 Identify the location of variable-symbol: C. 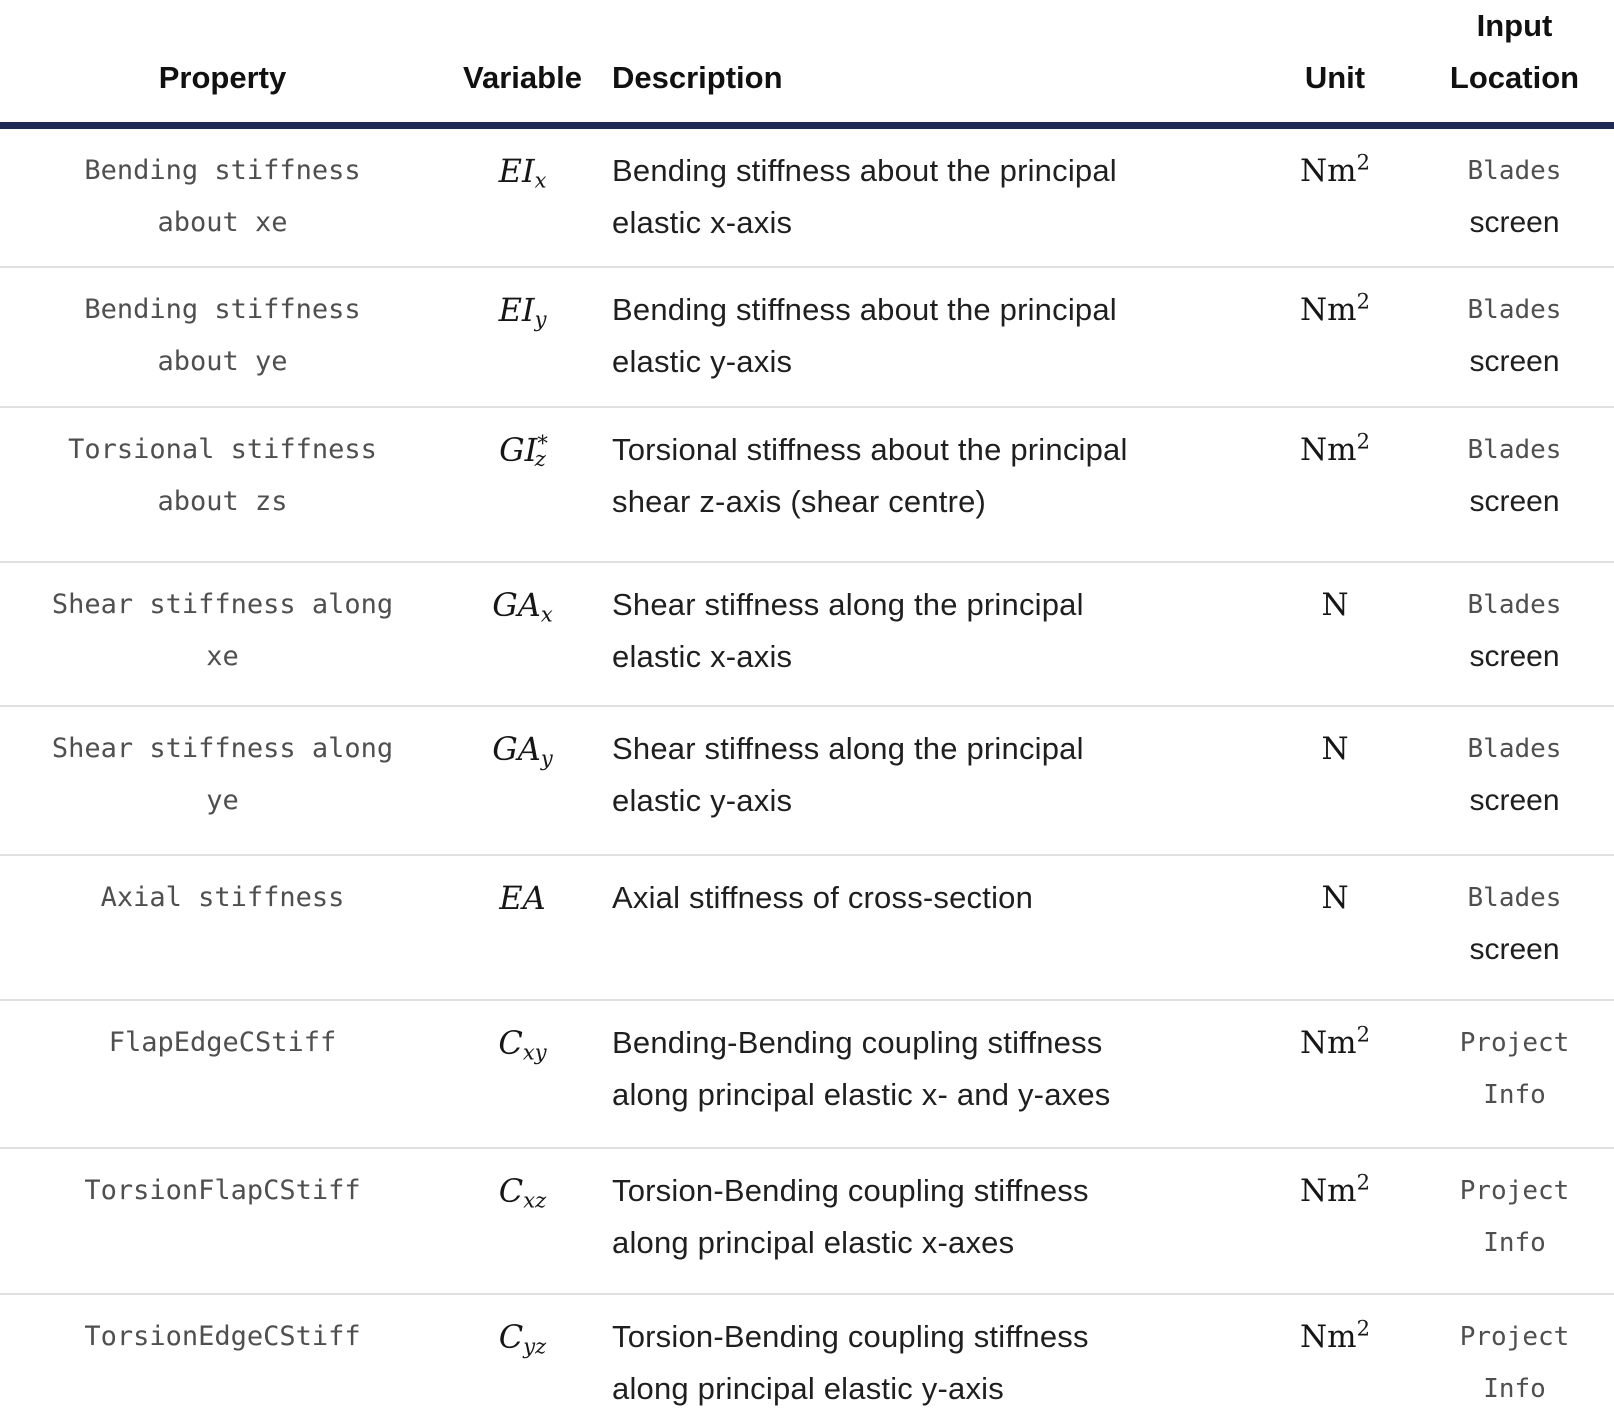
(510, 1042).